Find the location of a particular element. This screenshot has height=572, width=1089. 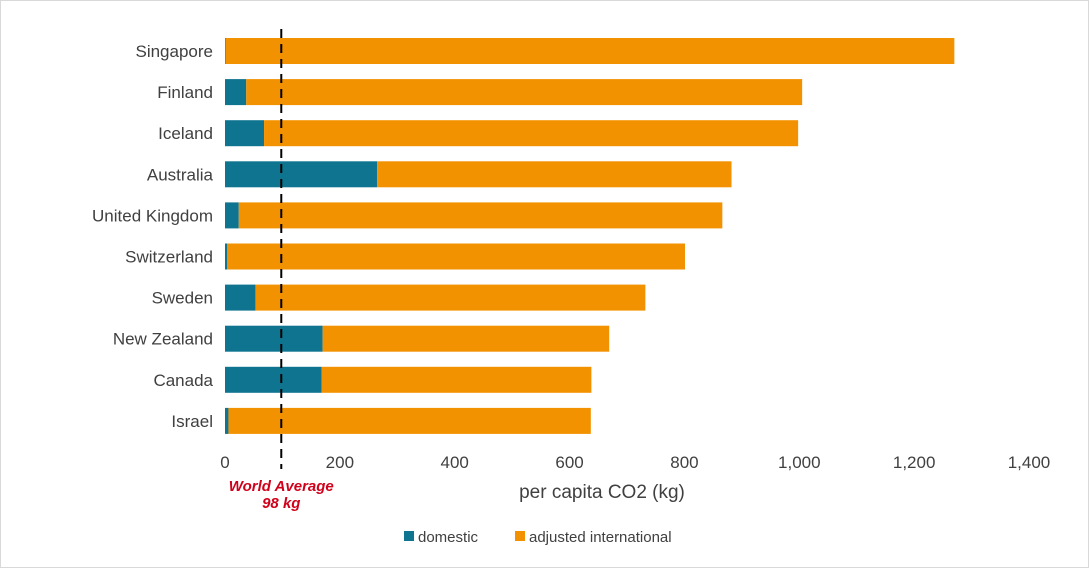

bar-israel-domestic is located at coordinates (227, 420).